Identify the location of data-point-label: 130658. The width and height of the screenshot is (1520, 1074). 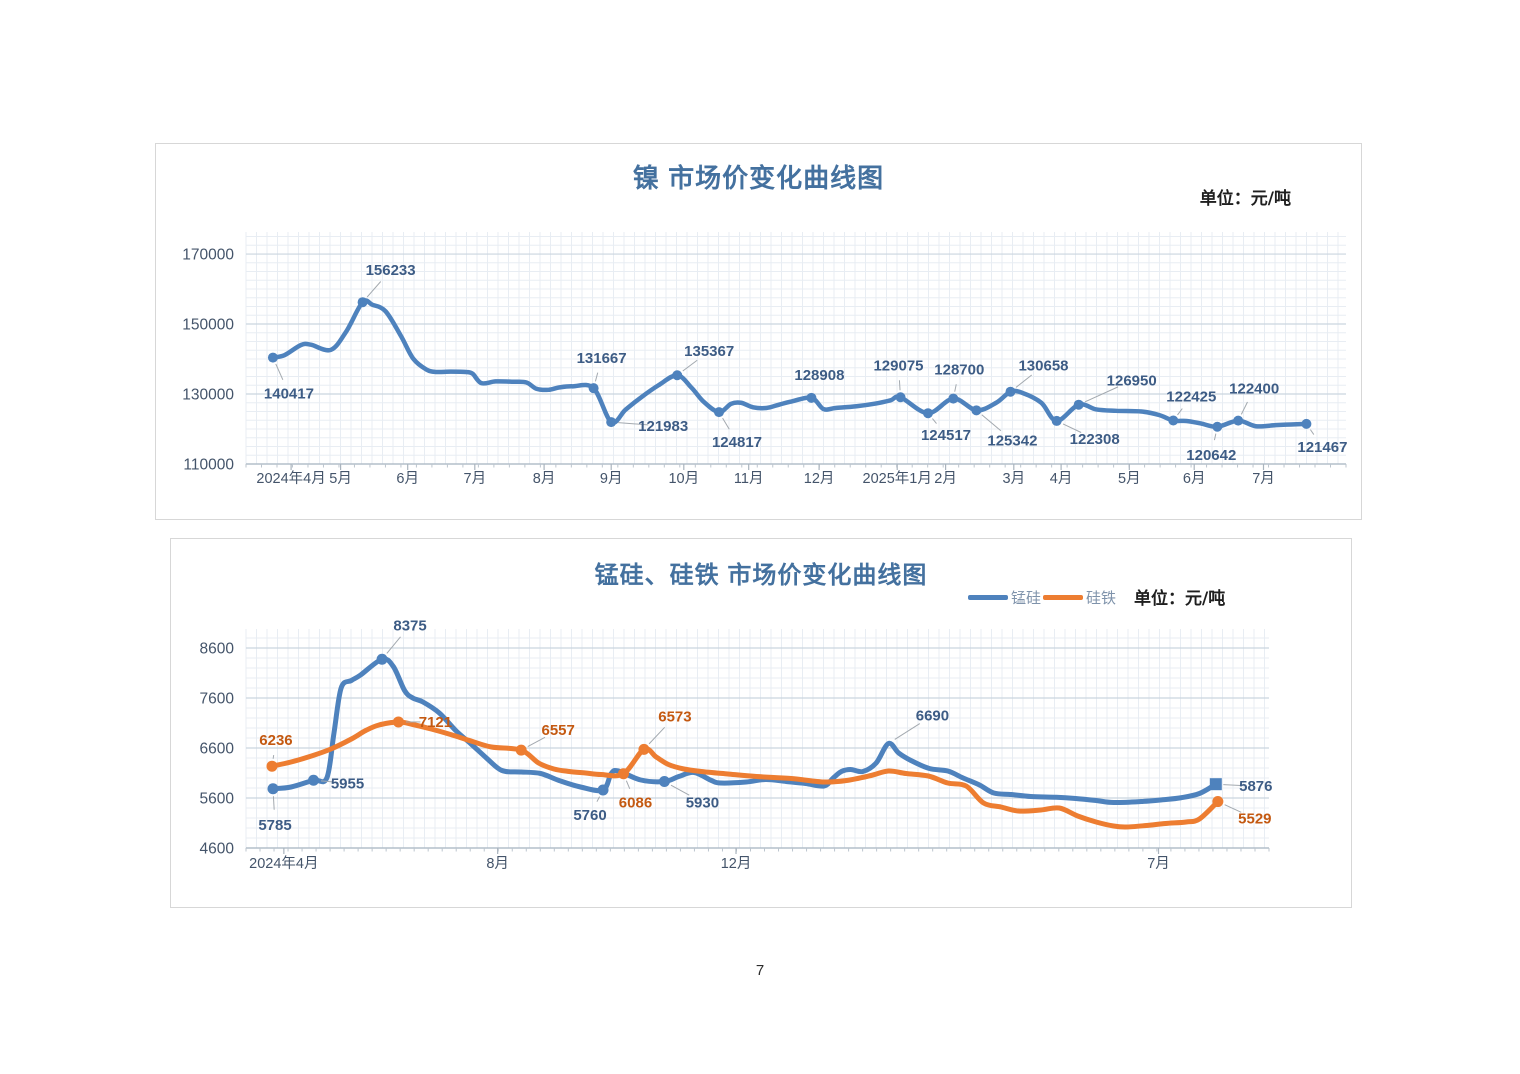
(1043, 366).